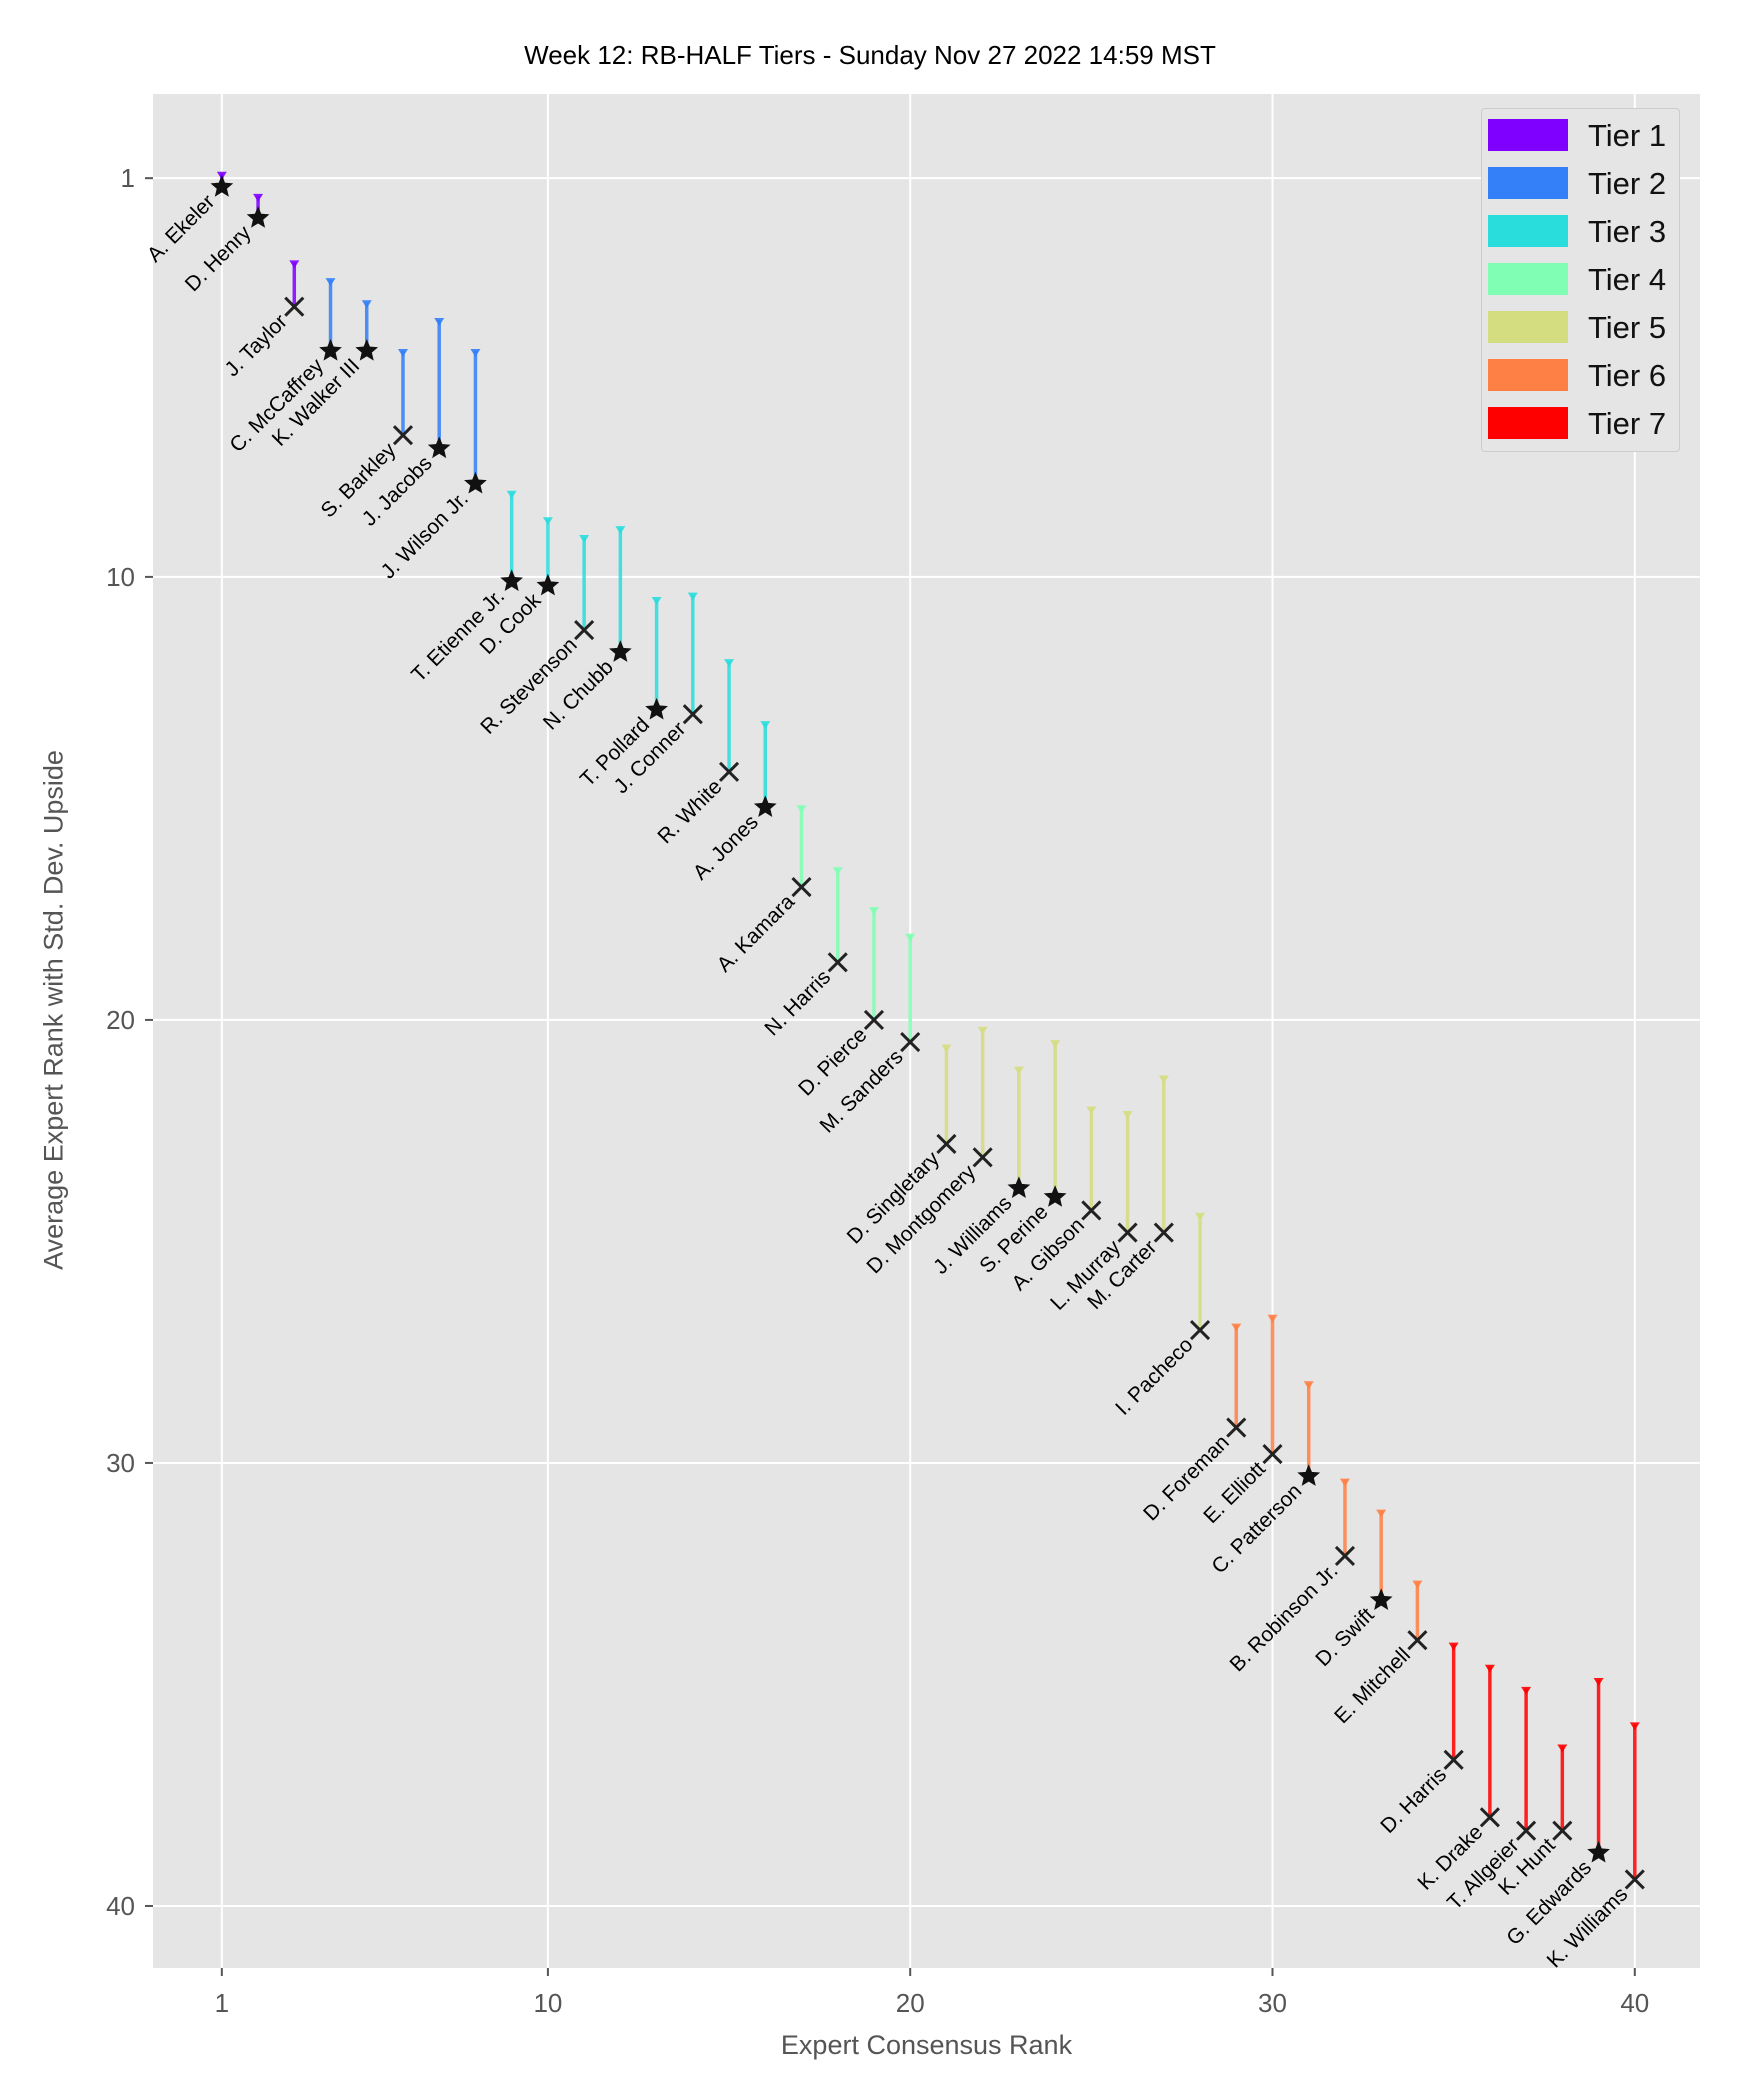 The width and height of the screenshot is (1740, 2100). Describe the element at coordinates (1272, 2003) in the screenshot. I see `x-tick-label: 30` at that location.